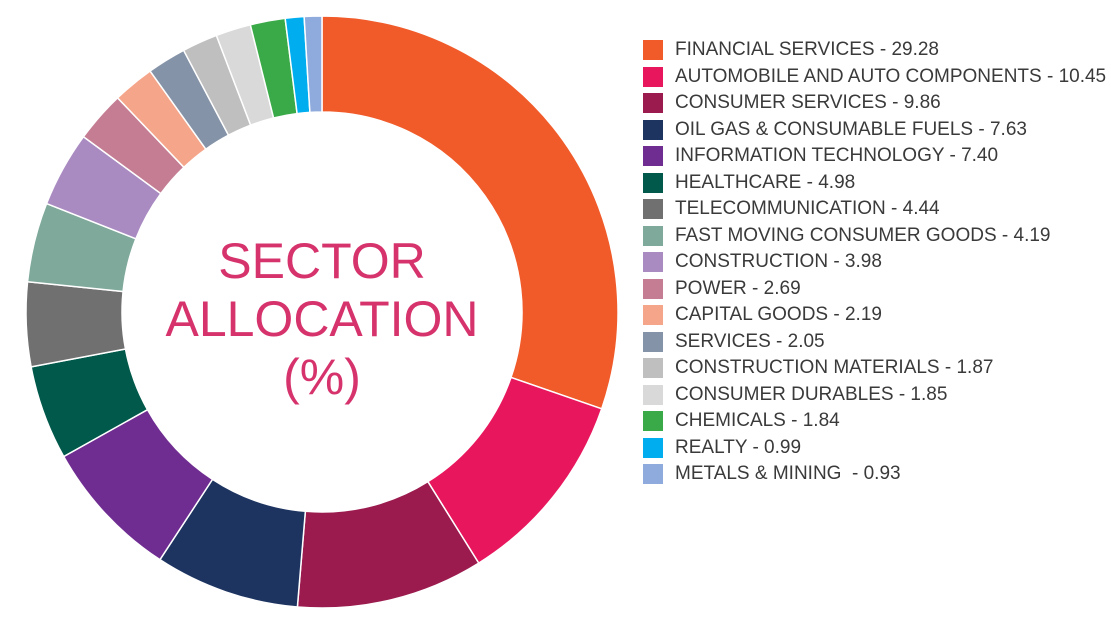  I want to click on legend-entry: FAST MOVING CONSUMER GOODS - 4.19, so click(877, 236).